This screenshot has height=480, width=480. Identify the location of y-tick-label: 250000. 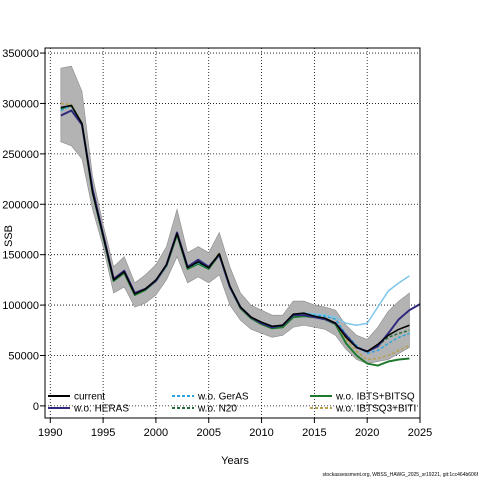
(20, 155).